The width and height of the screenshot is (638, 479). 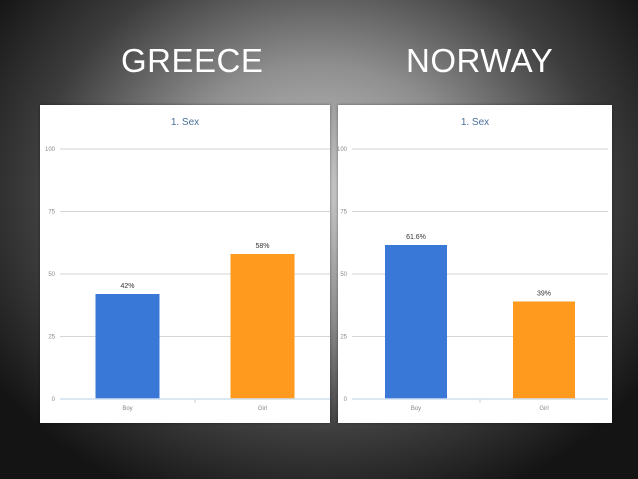 What do you see at coordinates (544, 294) in the screenshot?
I see `data-label: 39%` at bounding box center [544, 294].